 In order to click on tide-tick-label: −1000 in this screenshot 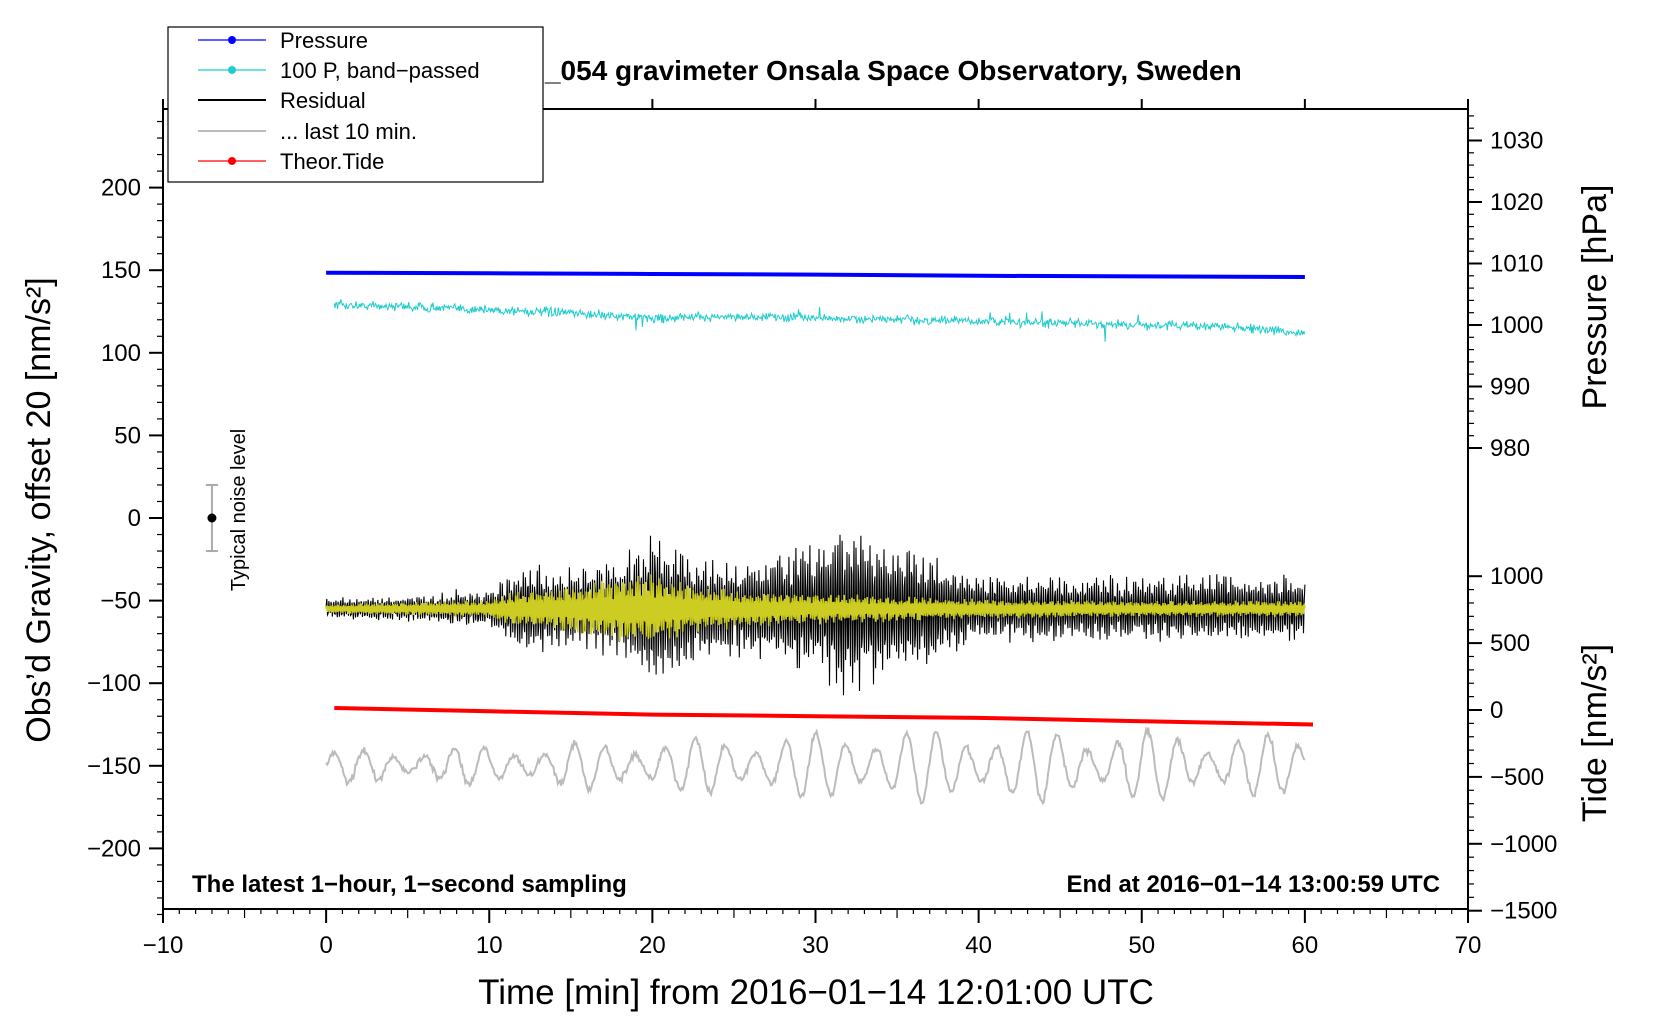, I will do `click(1523, 844)`.